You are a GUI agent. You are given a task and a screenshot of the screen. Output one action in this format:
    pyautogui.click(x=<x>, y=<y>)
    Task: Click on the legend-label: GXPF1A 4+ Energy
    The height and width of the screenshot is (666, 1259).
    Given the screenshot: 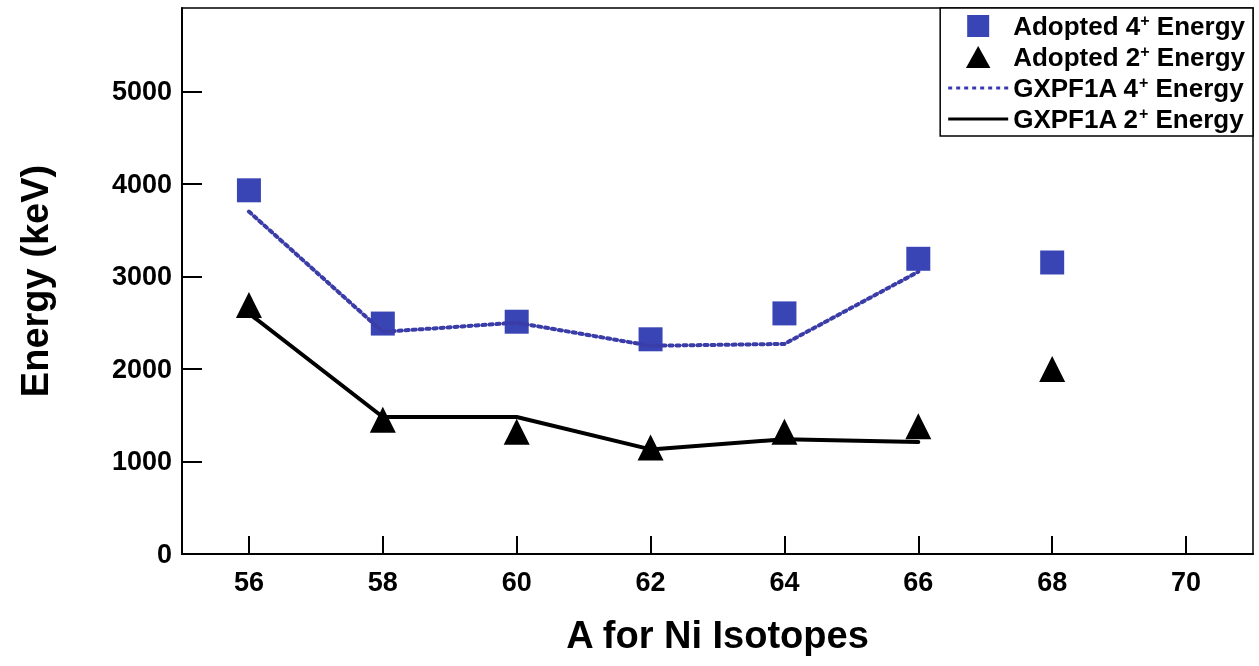 What is the action you would take?
    pyautogui.click(x=1129, y=88)
    